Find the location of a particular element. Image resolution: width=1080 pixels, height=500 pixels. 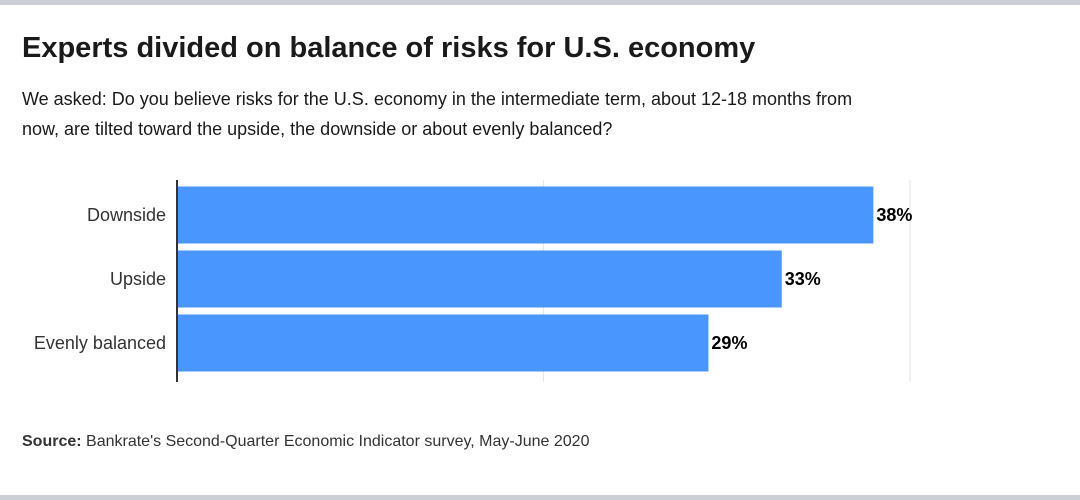

category-label: Evenly balanced is located at coordinates (100, 343).